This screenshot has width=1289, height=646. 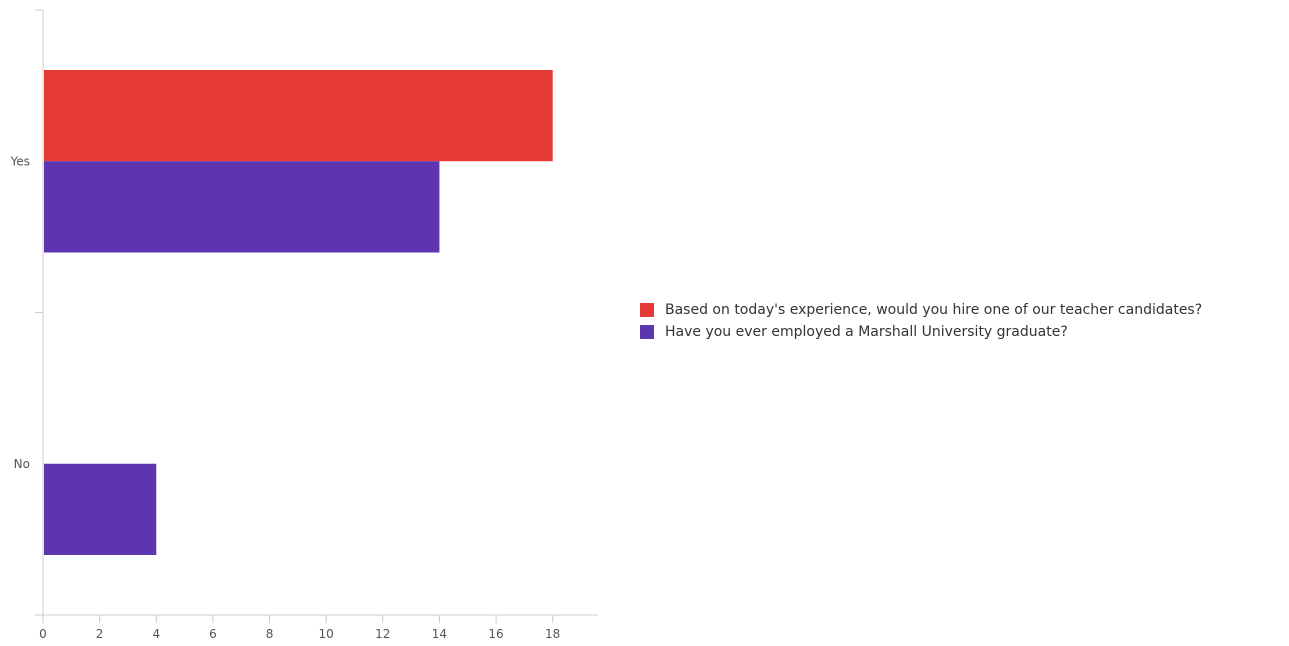 I want to click on x-tick-label: 12, so click(x=382, y=634).